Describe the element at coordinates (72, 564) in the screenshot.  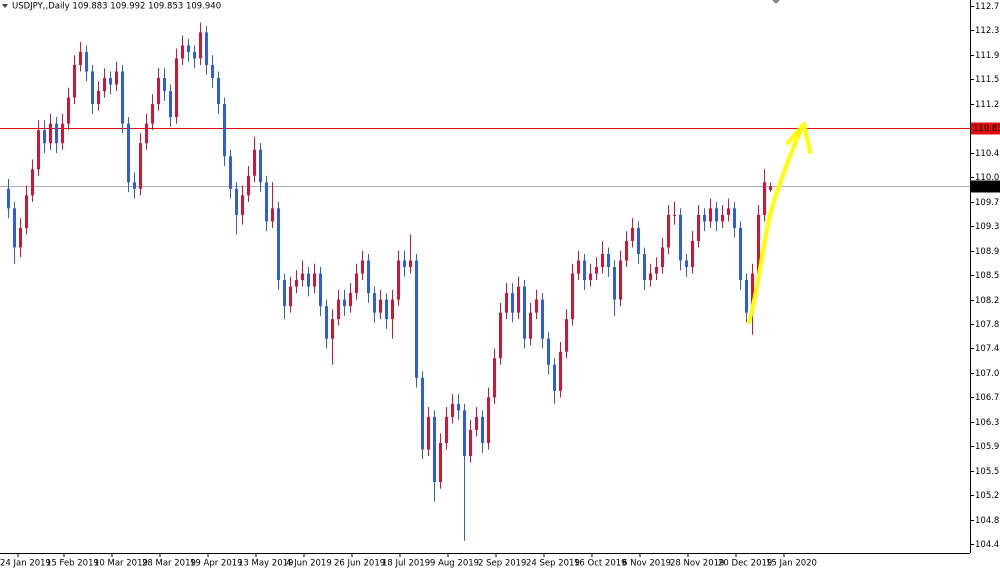
I see `x-tick-label: 15 Feb 2019` at that location.